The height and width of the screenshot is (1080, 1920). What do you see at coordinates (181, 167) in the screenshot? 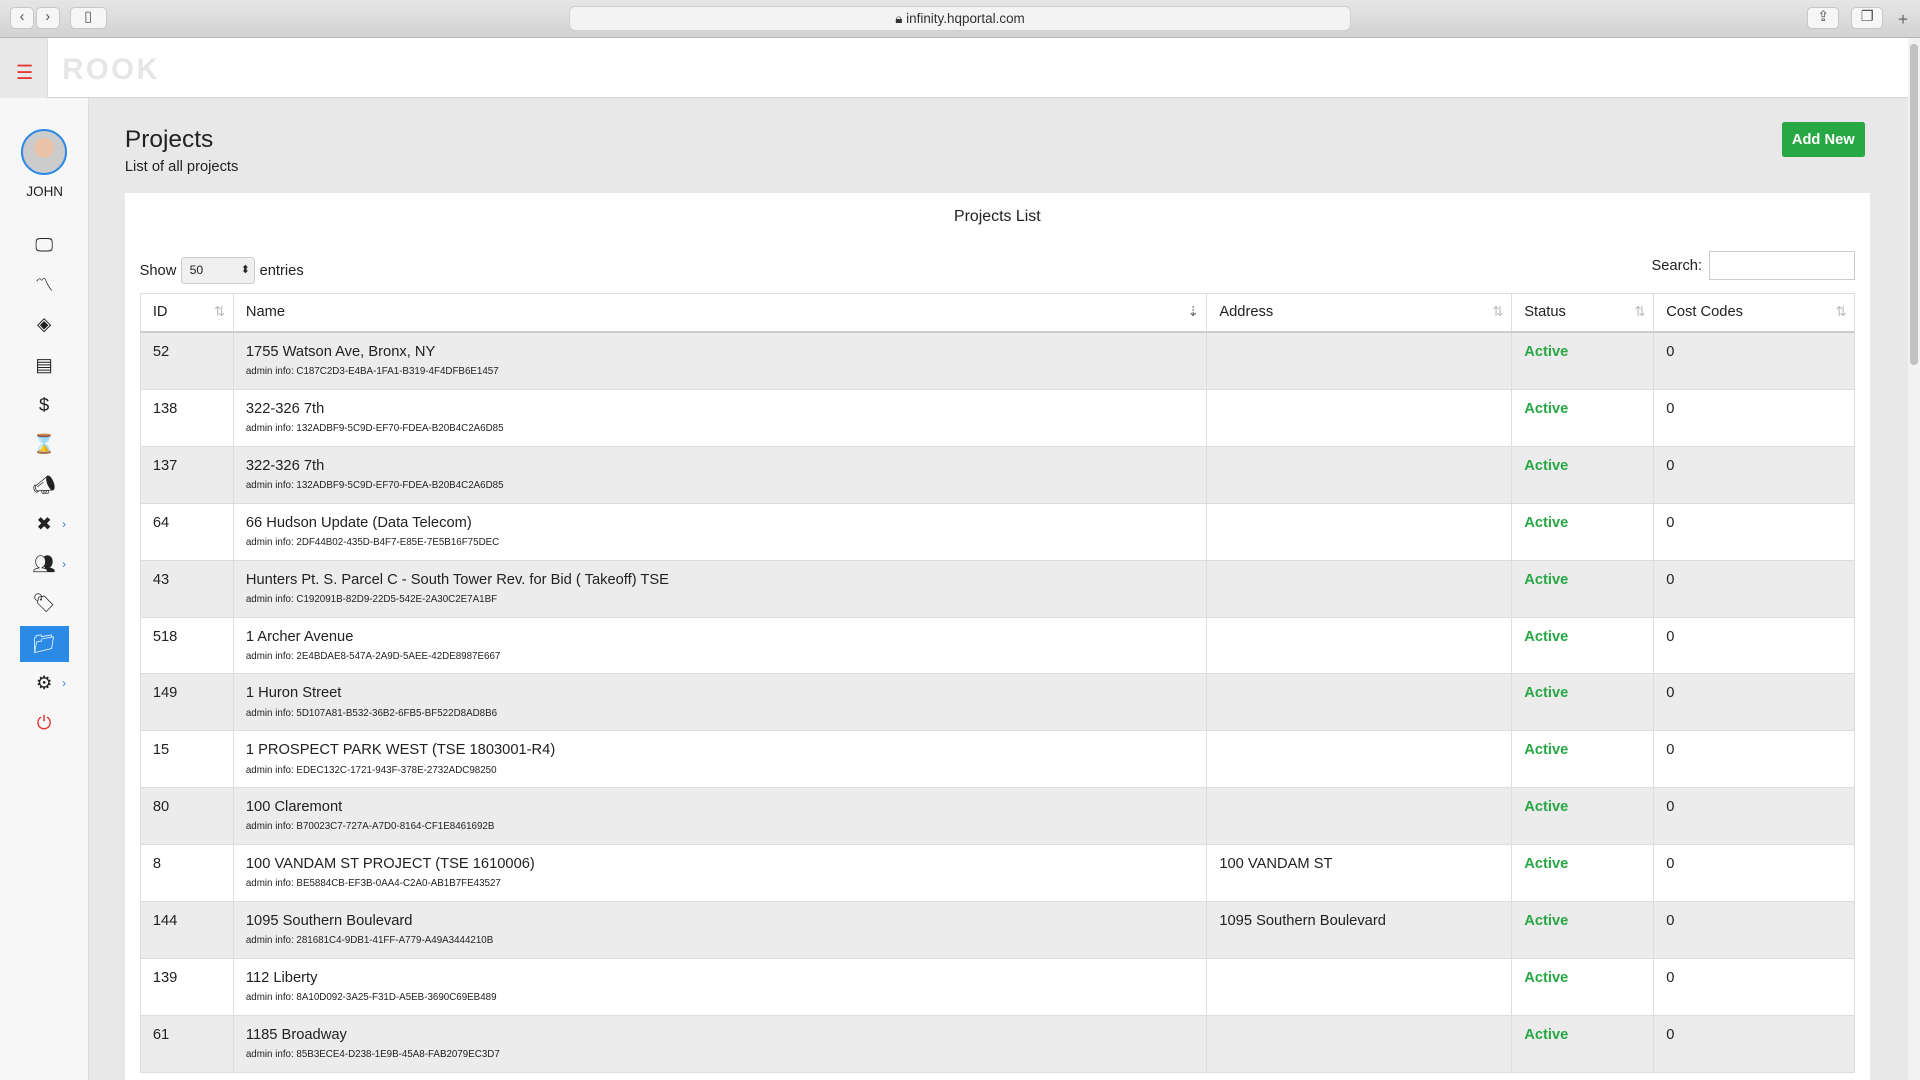
I see `page-subtitle: List of all projects` at bounding box center [181, 167].